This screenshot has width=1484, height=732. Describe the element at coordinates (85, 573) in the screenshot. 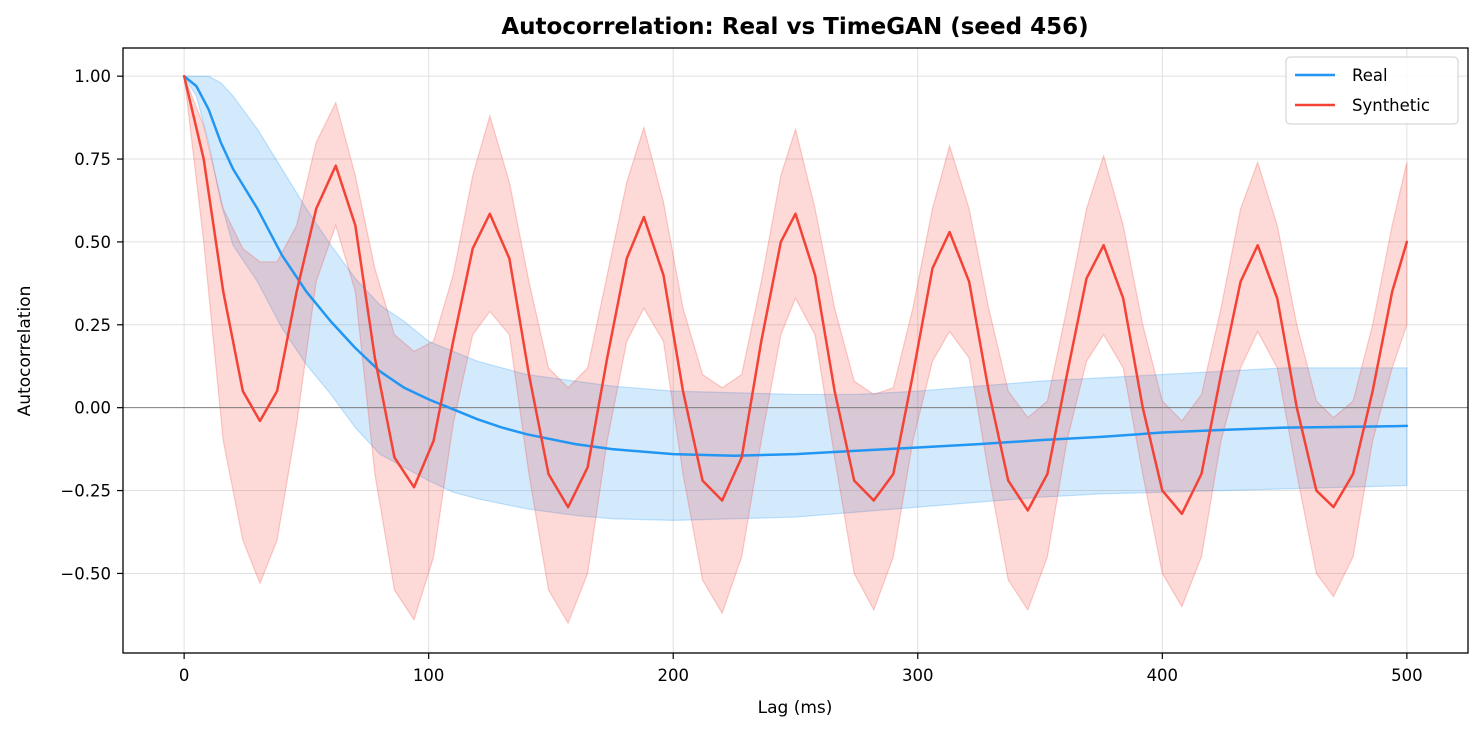

I see `y-tick-label: −0.50` at that location.